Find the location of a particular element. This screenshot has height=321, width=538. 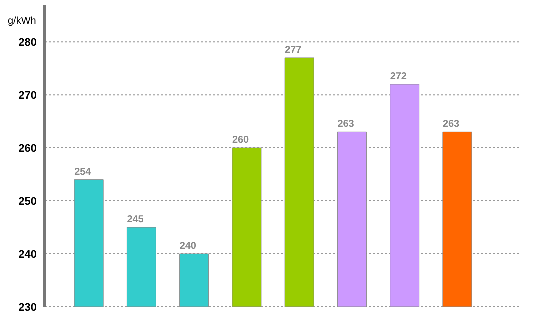

y-tick-label: 260 is located at coordinates (27, 148).